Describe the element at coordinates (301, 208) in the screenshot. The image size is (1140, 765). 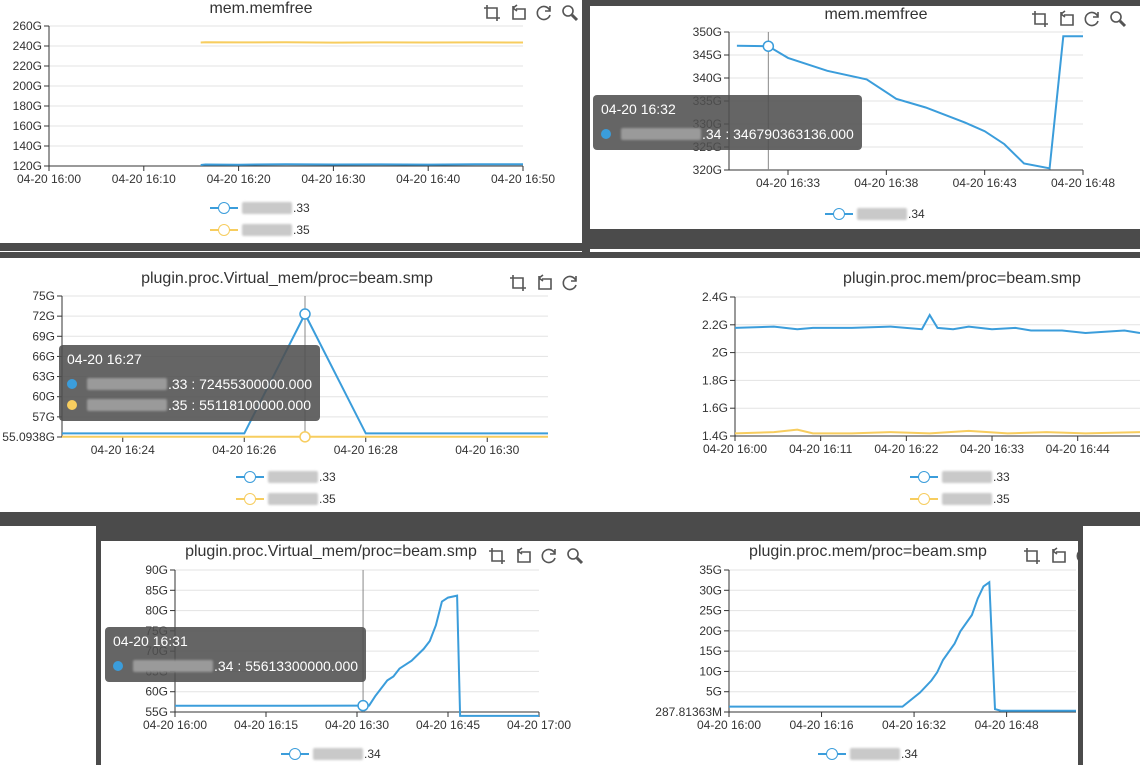
I see `legend-label: .33` at that location.